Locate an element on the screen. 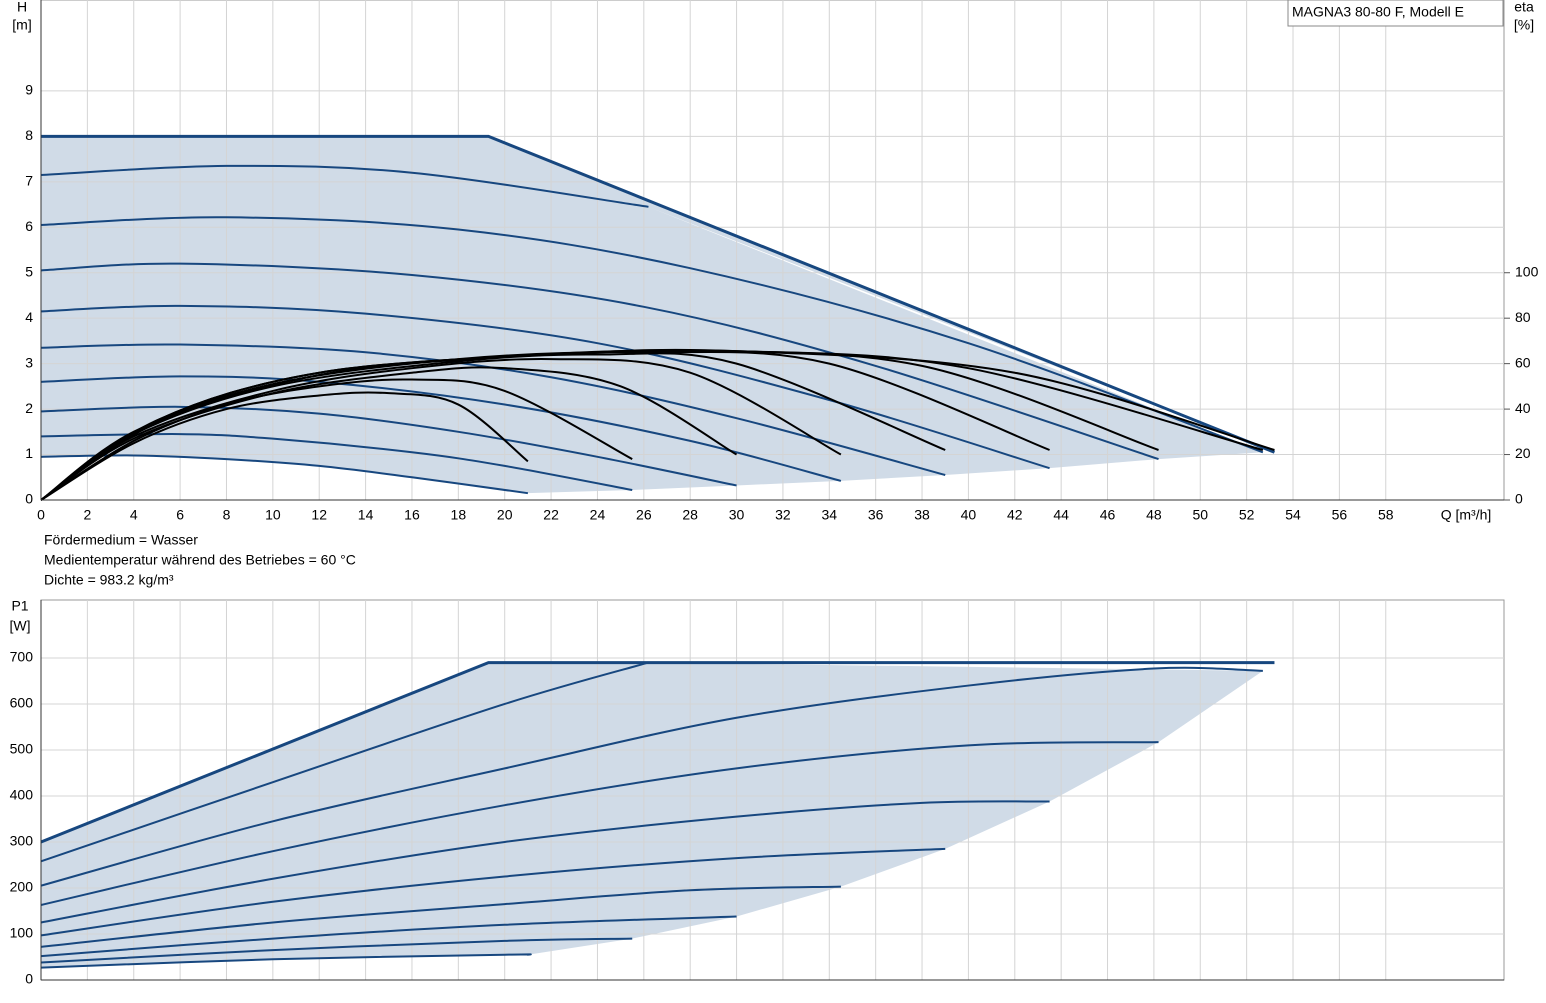  y2-tick-label: 40 is located at coordinates (1523, 408).